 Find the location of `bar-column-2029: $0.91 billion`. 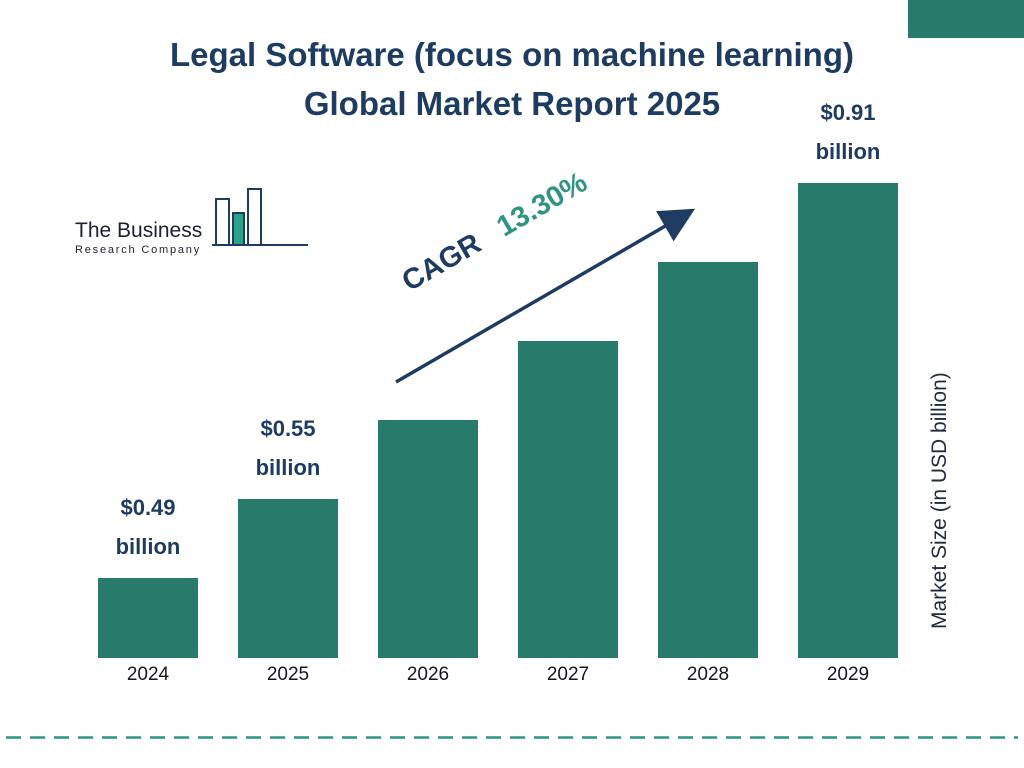

bar-column-2029: $0.91 billion is located at coordinates (848, 358).